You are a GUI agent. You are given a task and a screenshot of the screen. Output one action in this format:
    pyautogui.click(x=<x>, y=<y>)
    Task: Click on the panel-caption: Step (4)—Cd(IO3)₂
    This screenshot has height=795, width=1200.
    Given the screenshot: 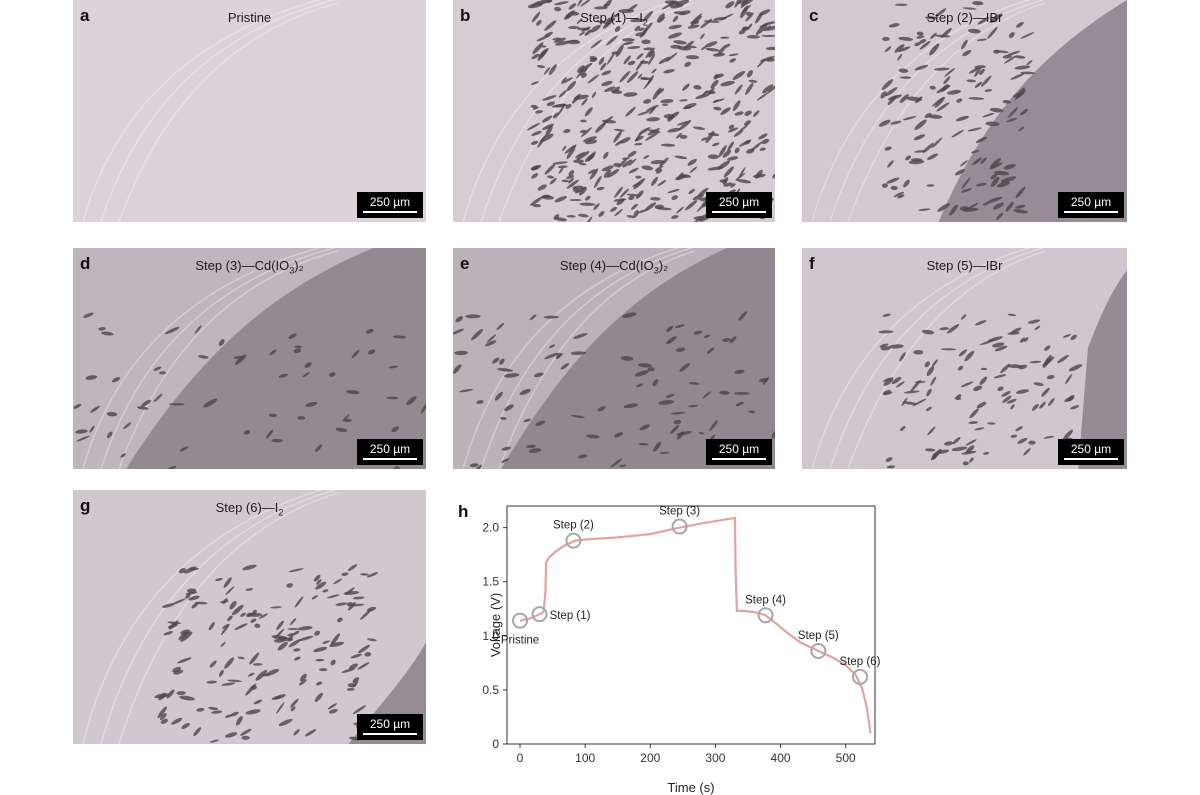 What is the action you would take?
    pyautogui.click(x=614, y=267)
    